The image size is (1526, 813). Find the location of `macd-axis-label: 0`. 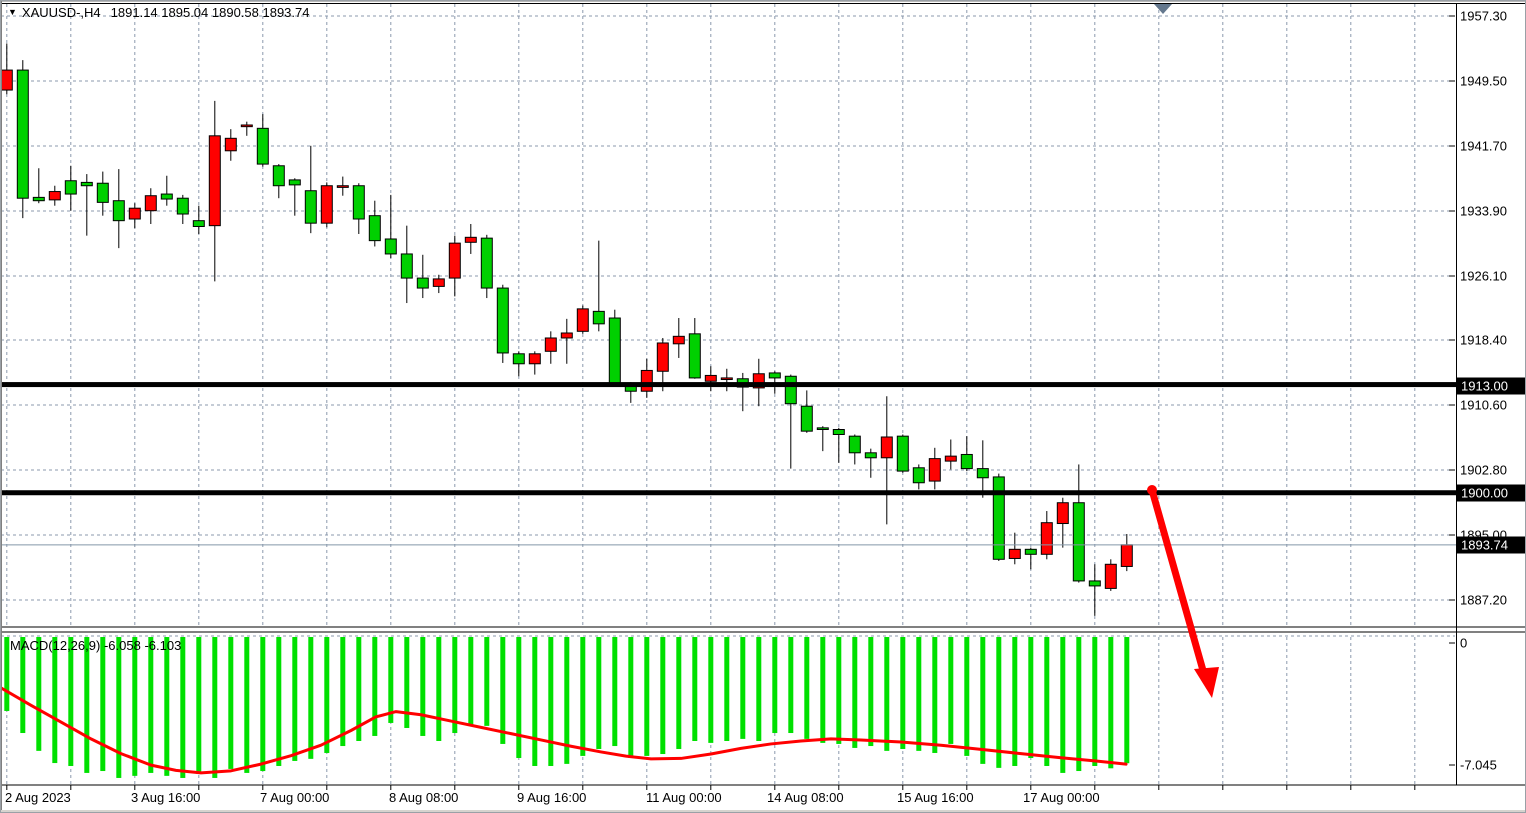

macd-axis-label: 0 is located at coordinates (1464, 643).